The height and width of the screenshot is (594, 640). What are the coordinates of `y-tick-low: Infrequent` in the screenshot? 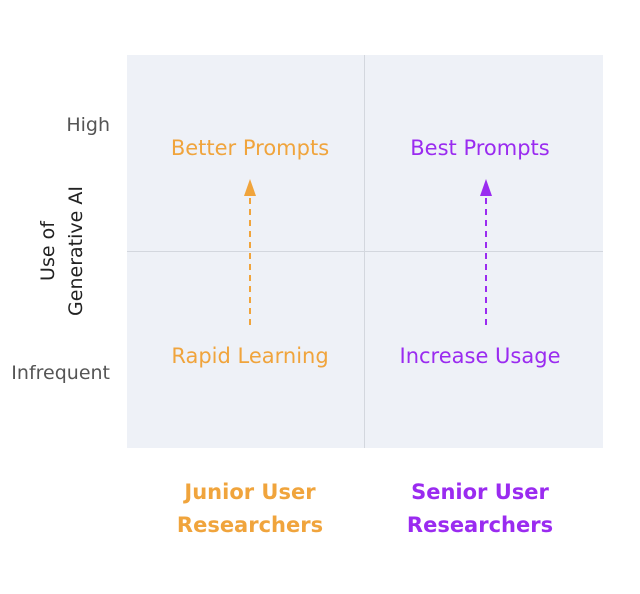 It's located at (60, 373).